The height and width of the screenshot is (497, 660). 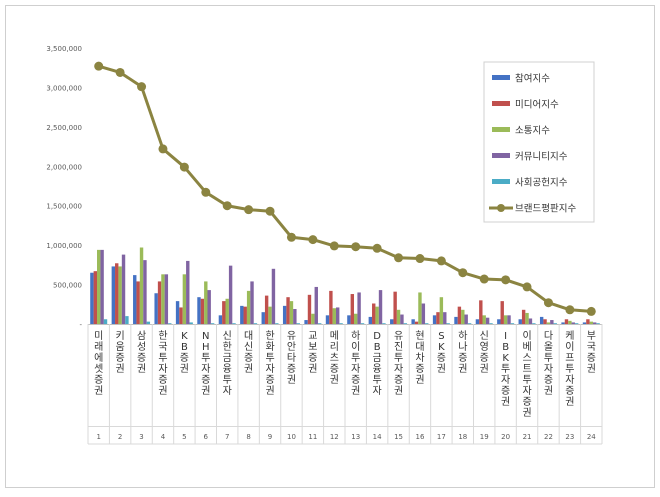 I want to click on y-tick-label: 500,000, so click(x=67, y=286).